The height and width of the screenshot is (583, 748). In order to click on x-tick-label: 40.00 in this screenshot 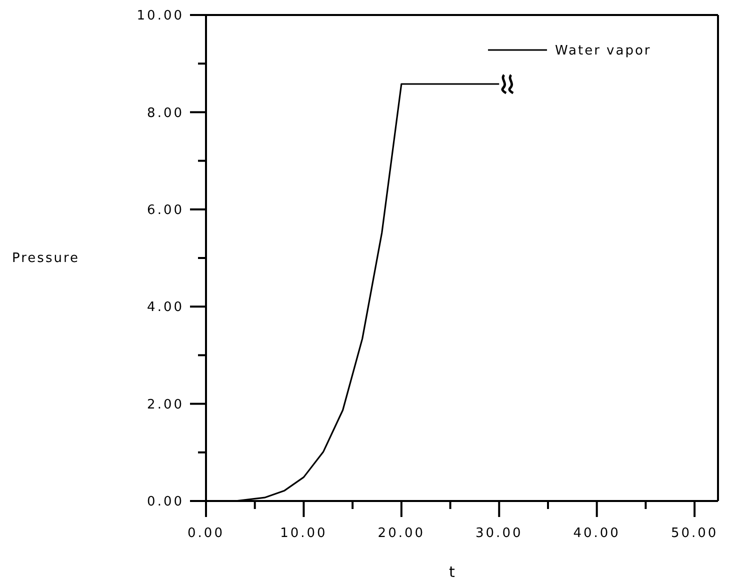, I will do `click(596, 533)`.